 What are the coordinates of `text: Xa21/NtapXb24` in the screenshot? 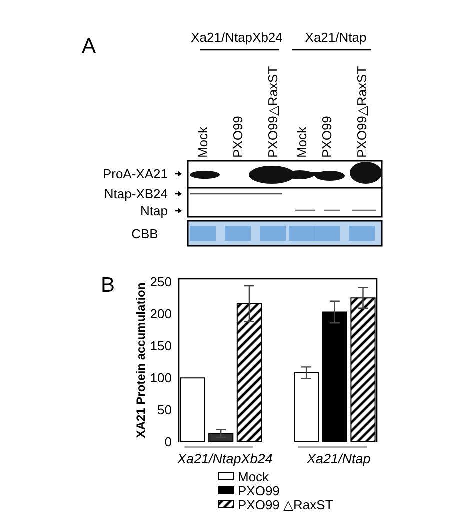 It's located at (237, 37).